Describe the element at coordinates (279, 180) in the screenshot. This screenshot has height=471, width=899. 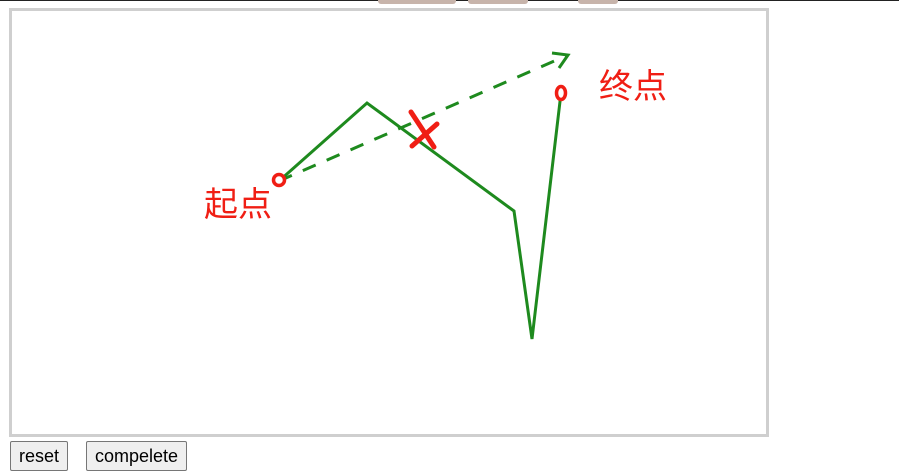
I see `start-point-marker` at that location.